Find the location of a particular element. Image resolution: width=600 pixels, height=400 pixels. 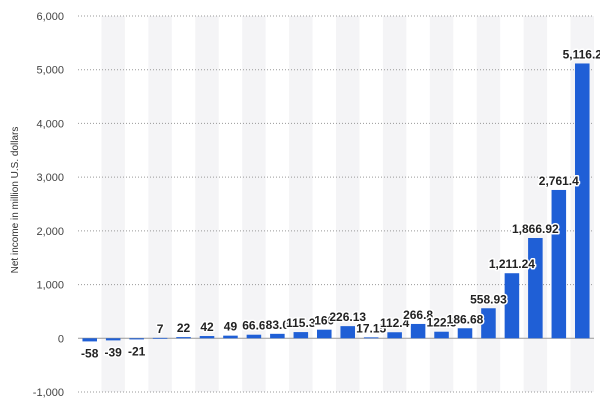

data-label: 112.4 is located at coordinates (395, 323).